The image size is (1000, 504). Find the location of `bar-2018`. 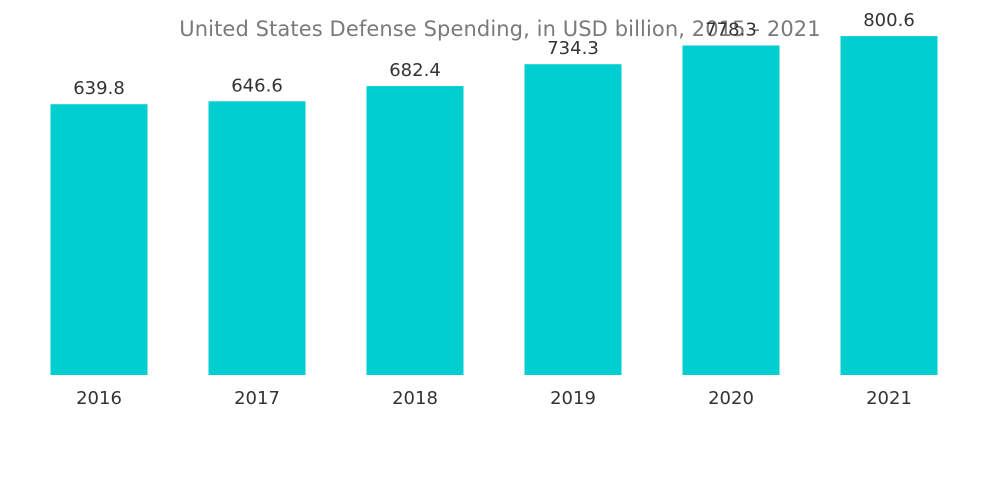

bar-2018 is located at coordinates (415, 230).